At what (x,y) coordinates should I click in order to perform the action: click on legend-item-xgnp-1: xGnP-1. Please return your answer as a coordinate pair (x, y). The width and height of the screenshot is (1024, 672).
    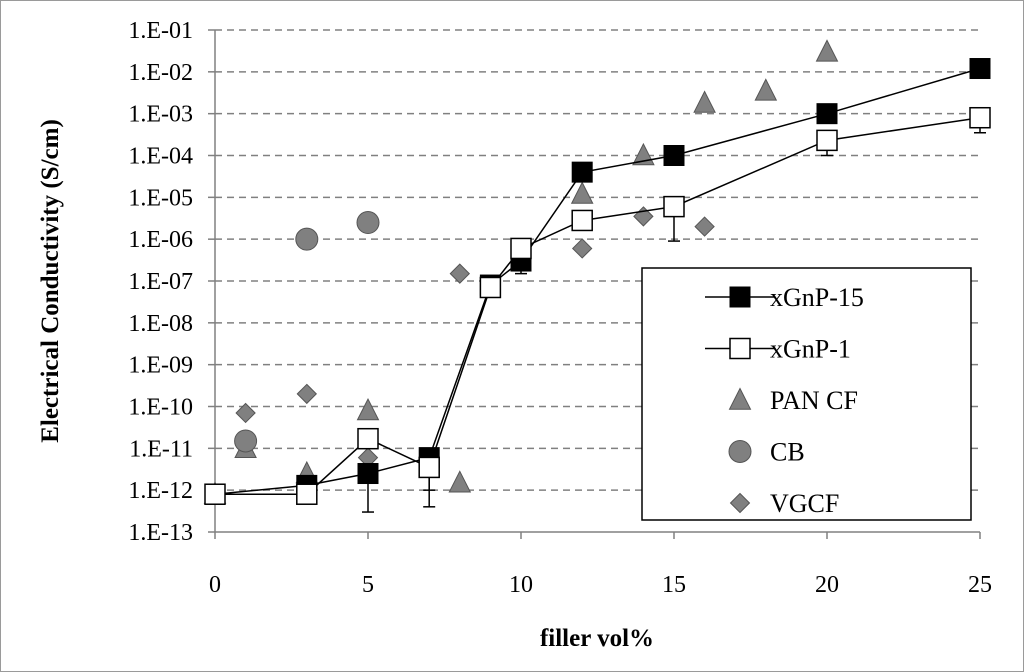
    Looking at the image, I should click on (778, 349).